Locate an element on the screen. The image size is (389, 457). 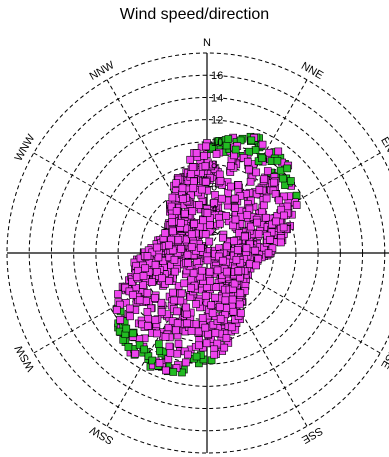
radial-tick-label: 8 is located at coordinates (214, 165).